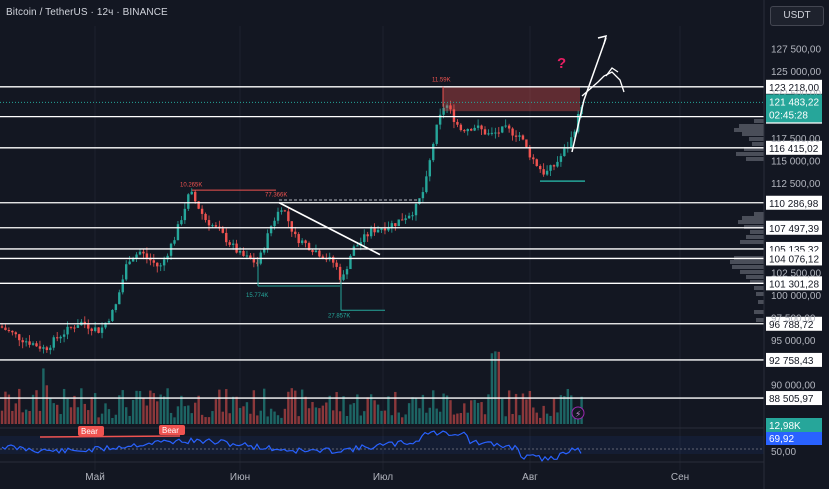  What do you see at coordinates (530, 477) in the screenshot?
I see `time-label-3: Авг` at bounding box center [530, 477].